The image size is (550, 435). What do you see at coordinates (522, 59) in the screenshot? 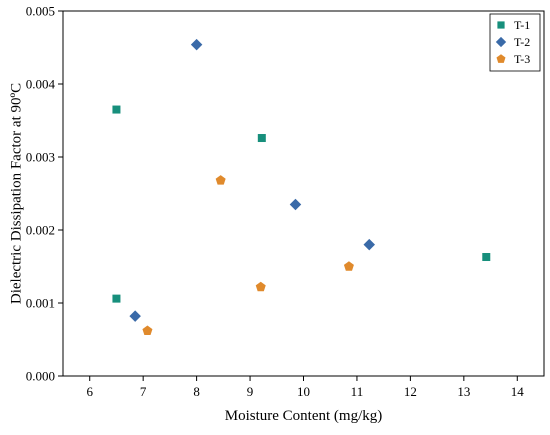
I see `legend-label-t-3: T-3` at bounding box center [522, 59].